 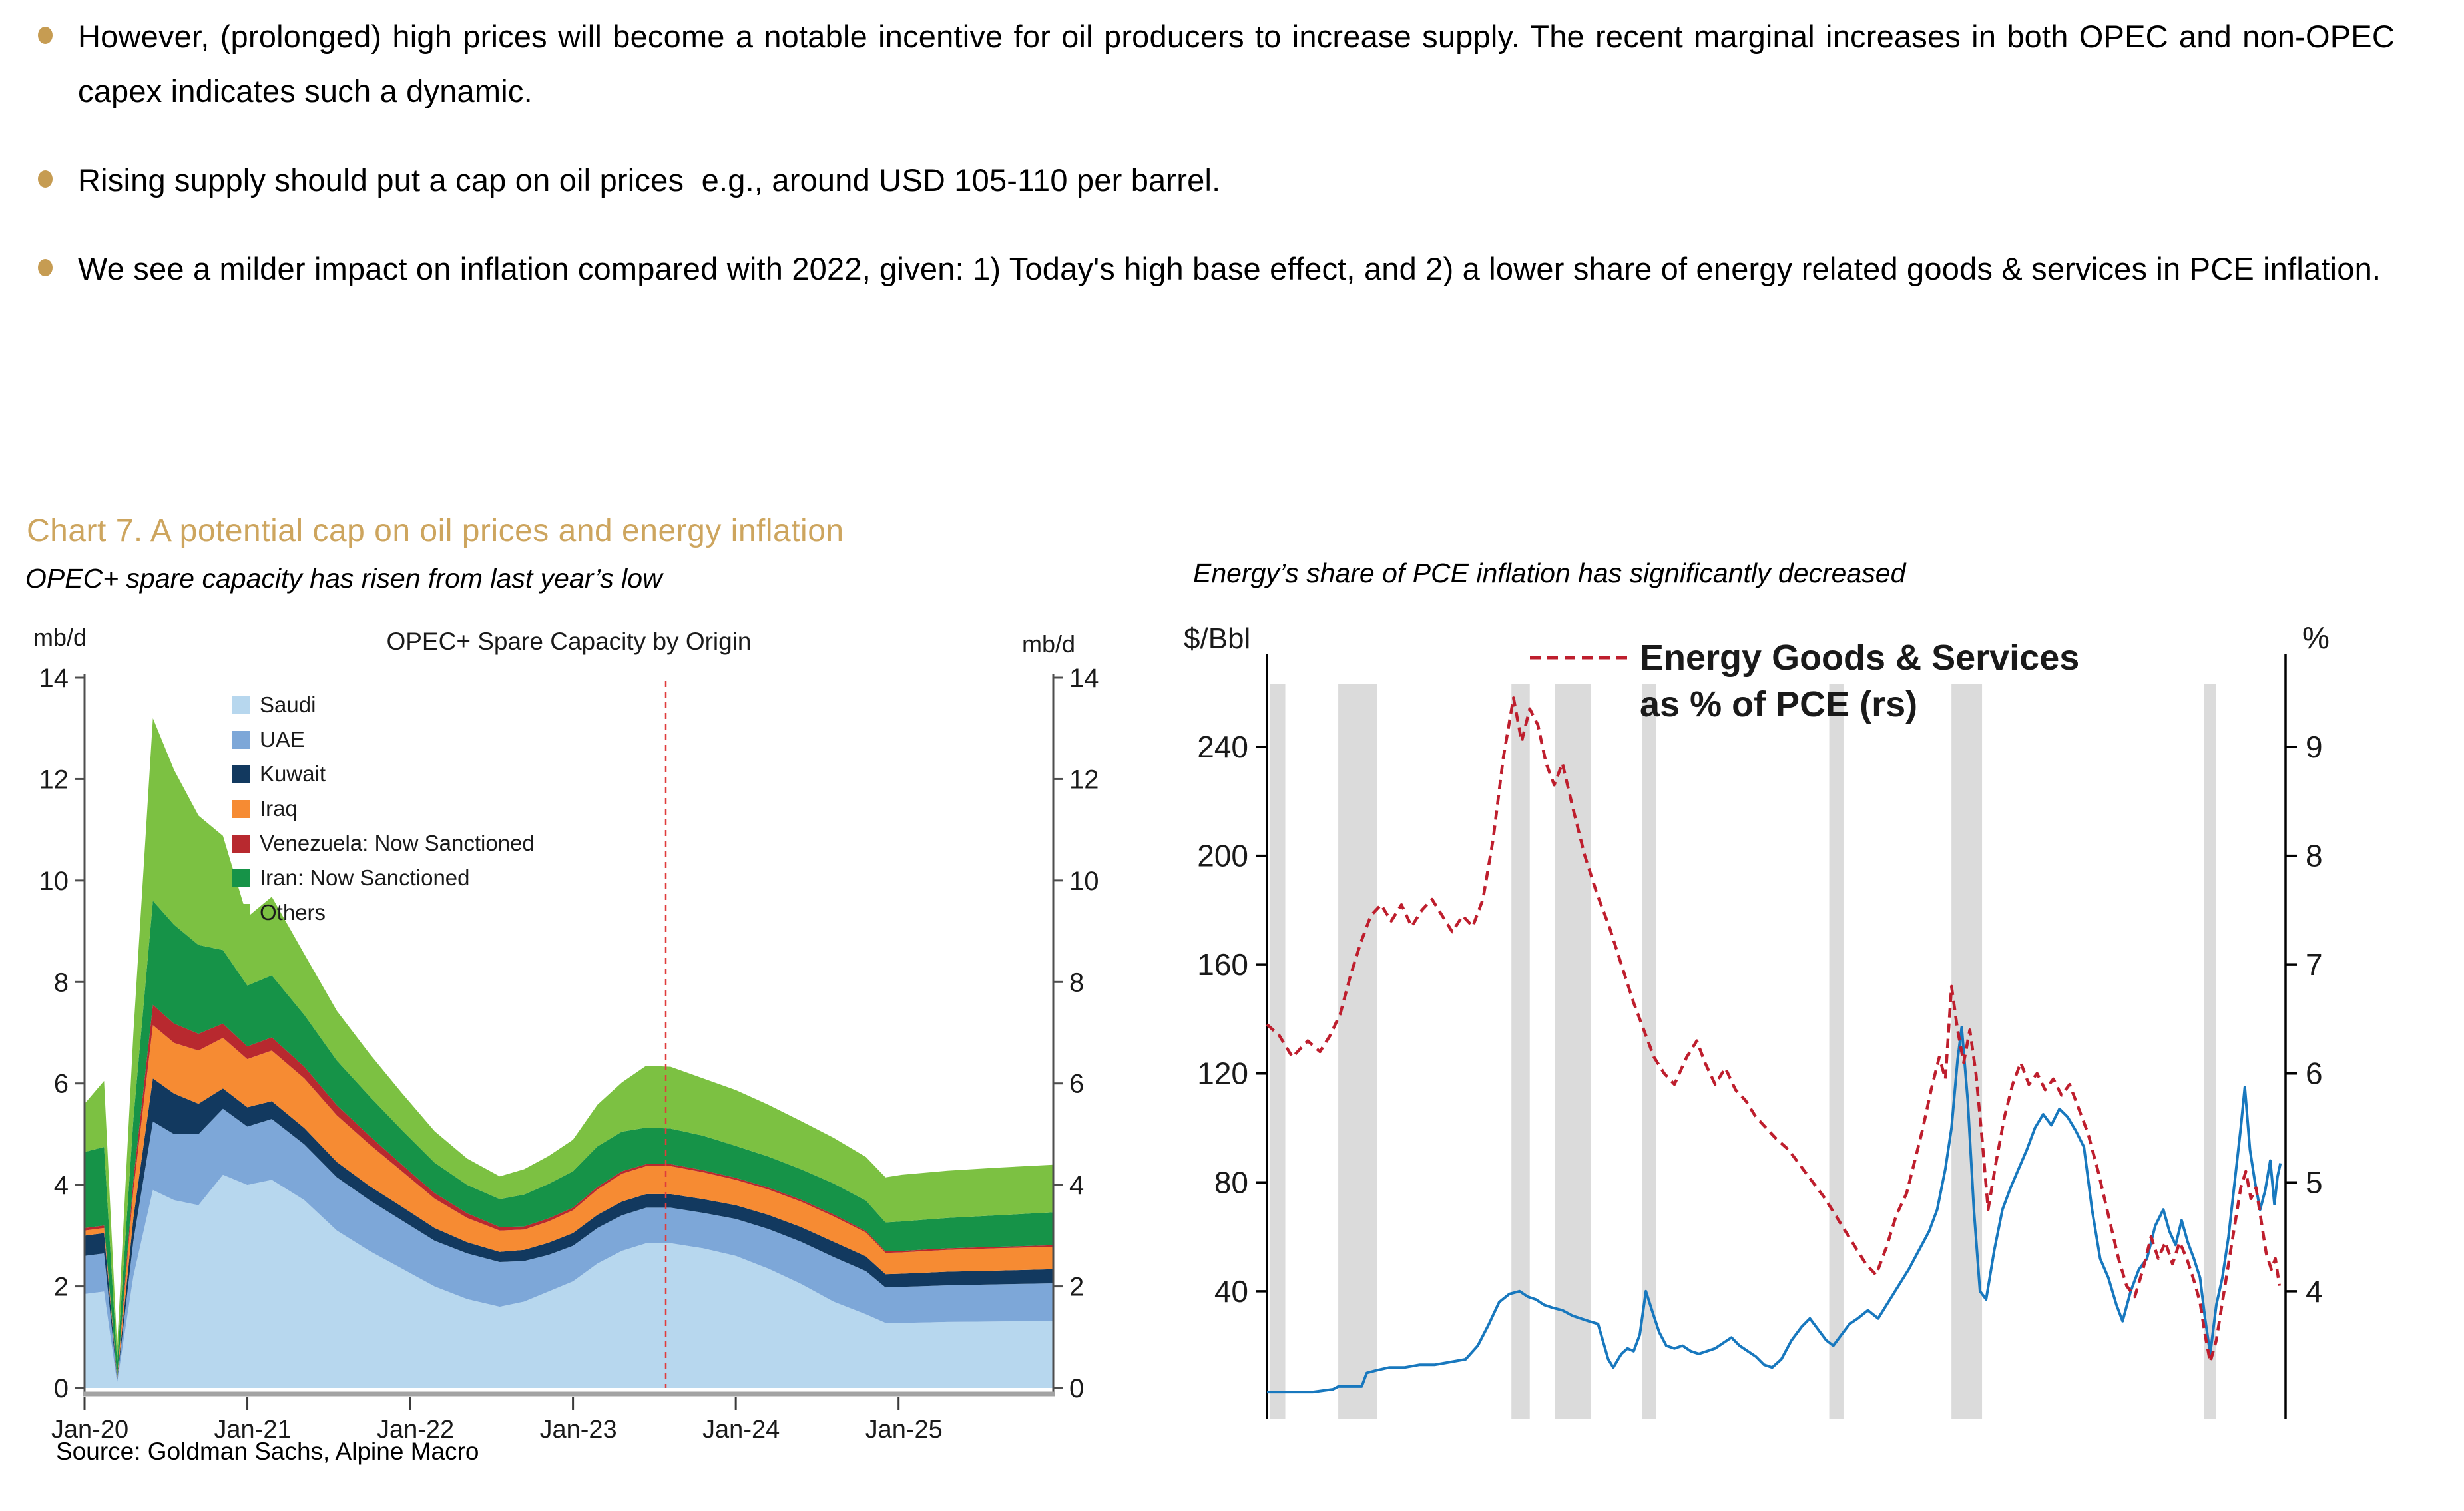 I want to click on area-uae, so click(x=569, y=1245).